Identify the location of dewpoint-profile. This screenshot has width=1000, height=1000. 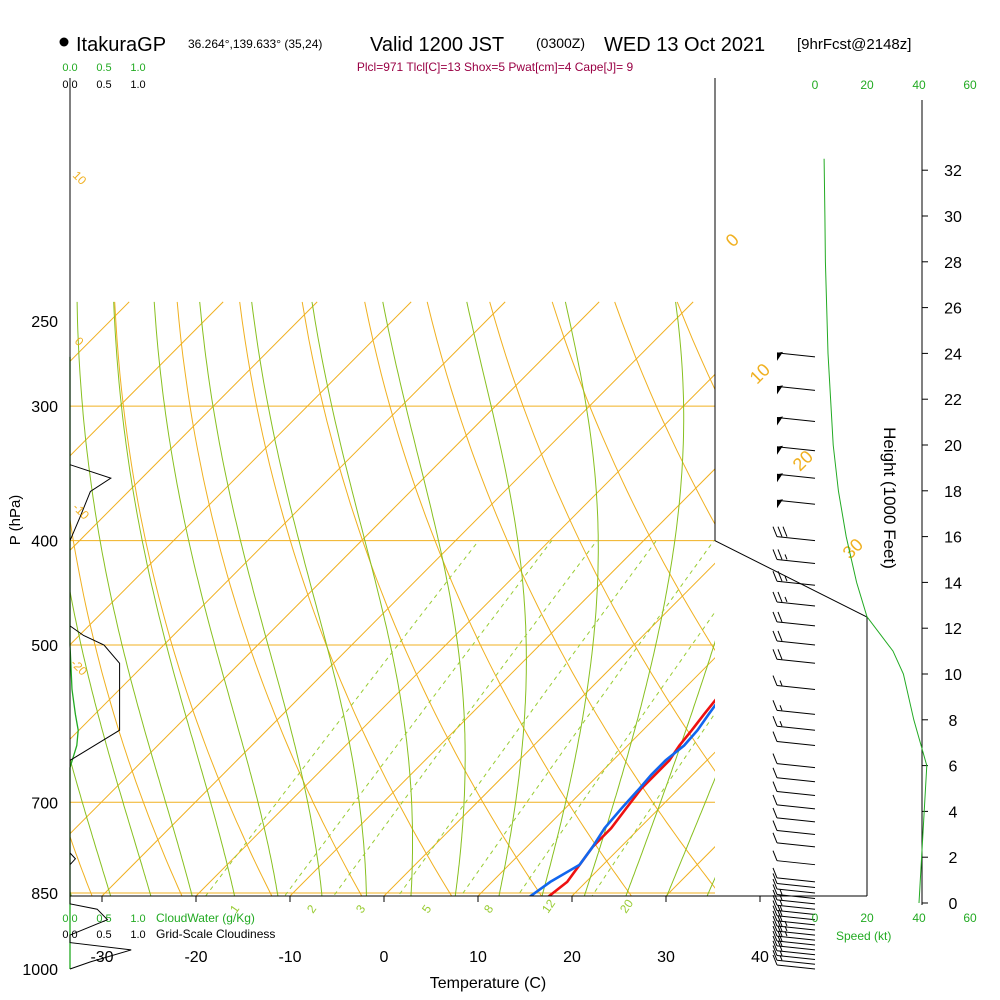
(621, 799).